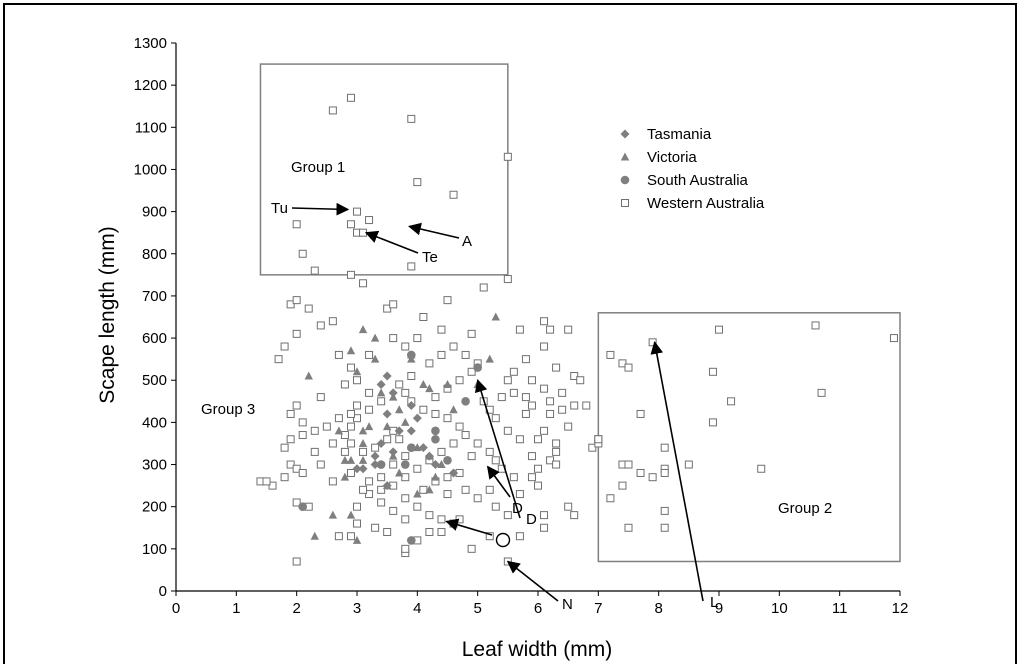  I want to click on y-tick-label: 1000, so click(150, 169).